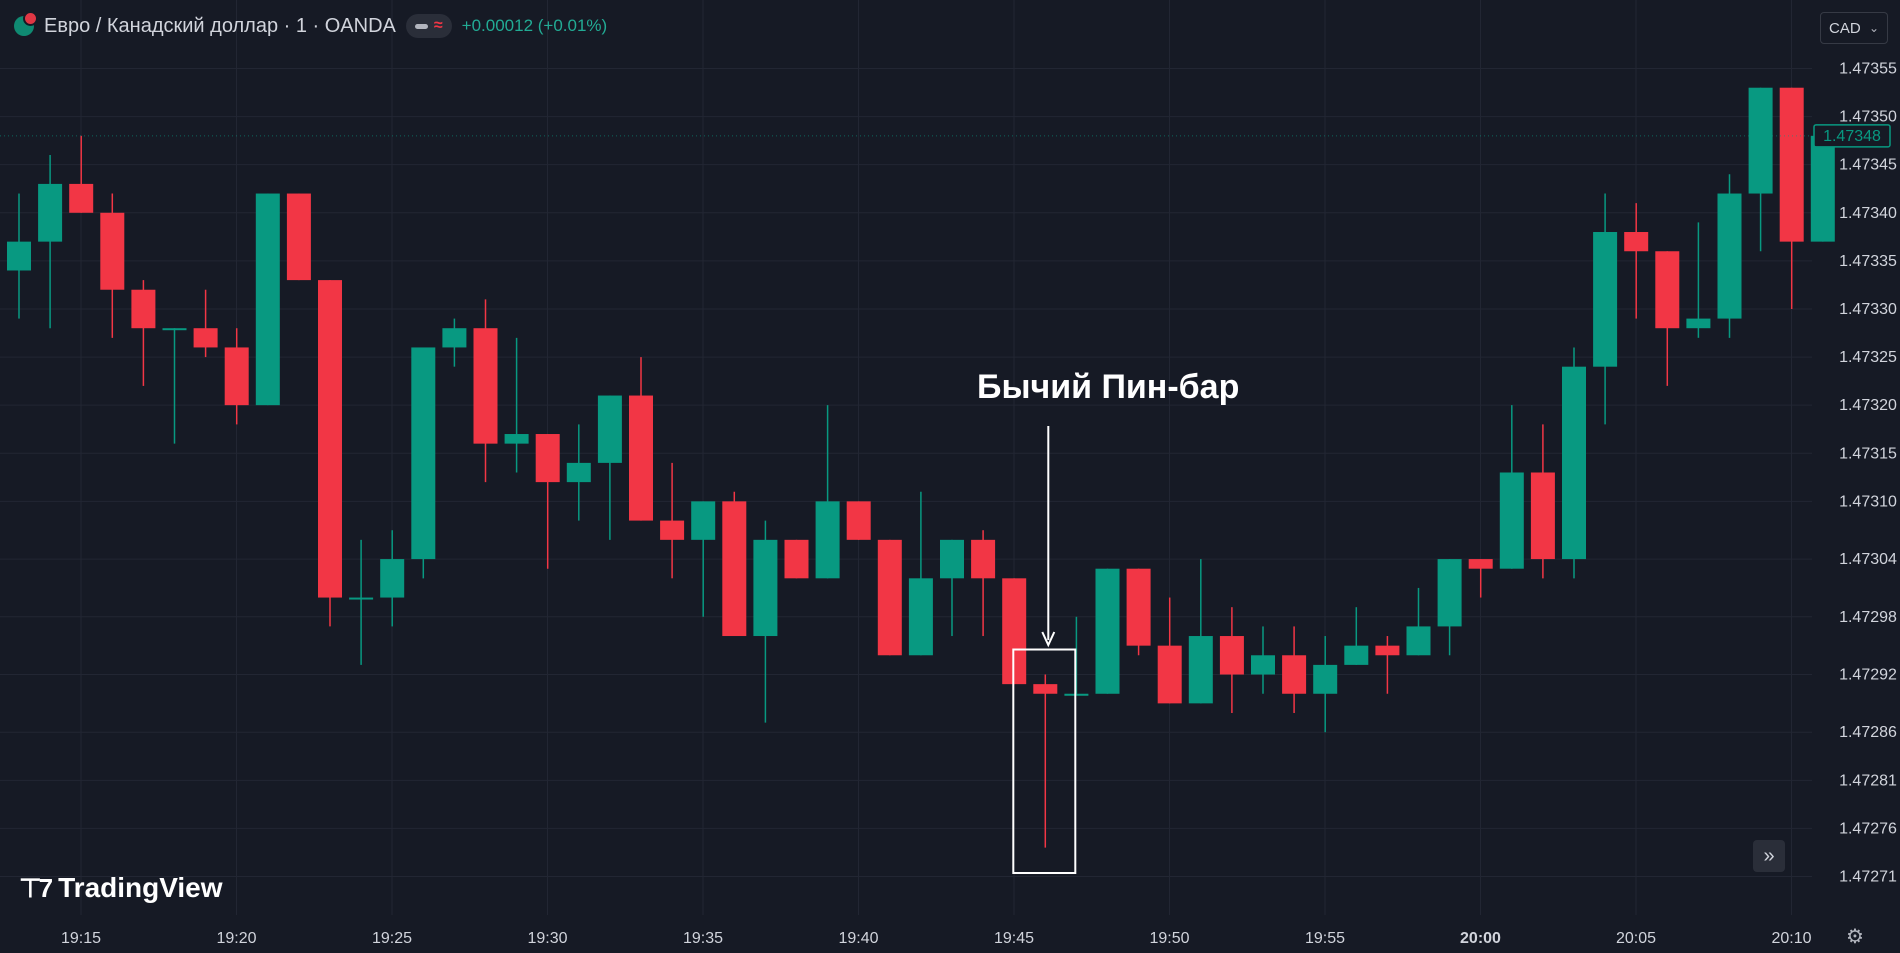 Image resolution: width=1900 pixels, height=953 pixels. Describe the element at coordinates (1868, 117) in the screenshot. I see `y-tick-label: 1.47350` at that location.